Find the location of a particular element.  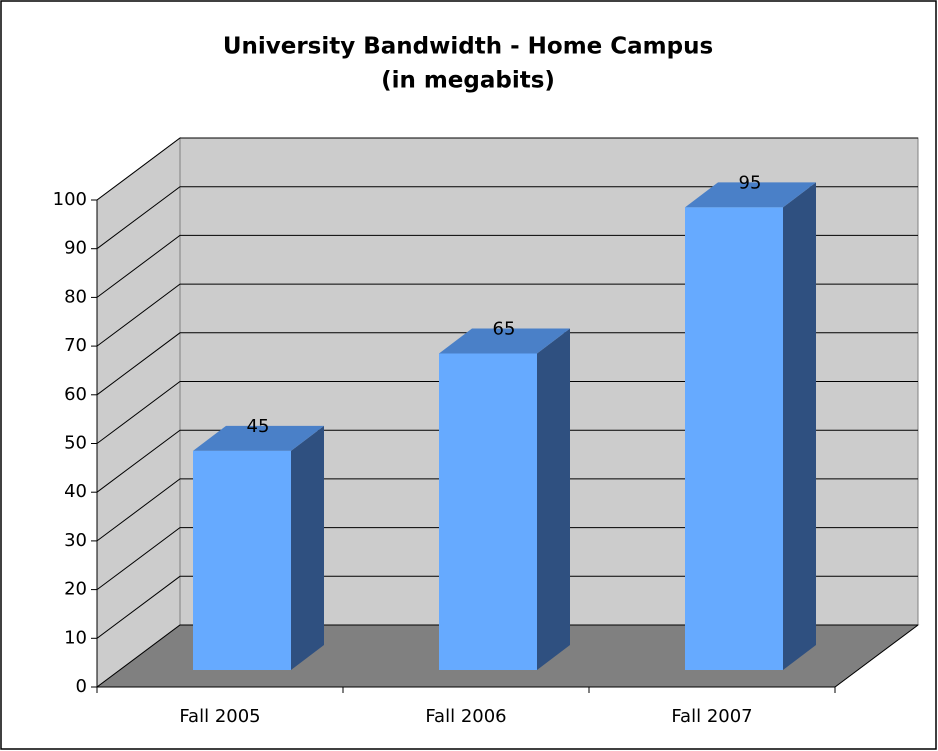

y-tick-label: 30 is located at coordinates (75, 540).